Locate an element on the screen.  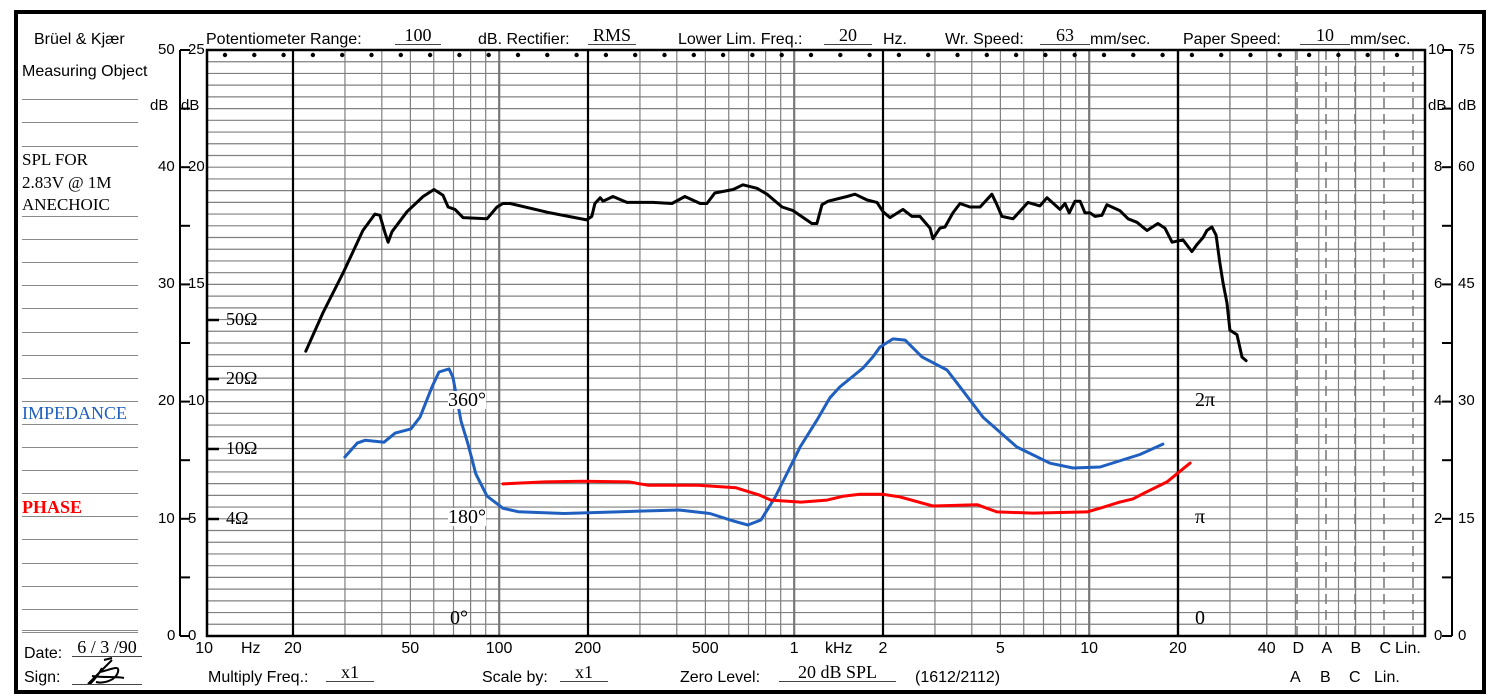
impedance-tick-label: 50Ω is located at coordinates (242, 319).